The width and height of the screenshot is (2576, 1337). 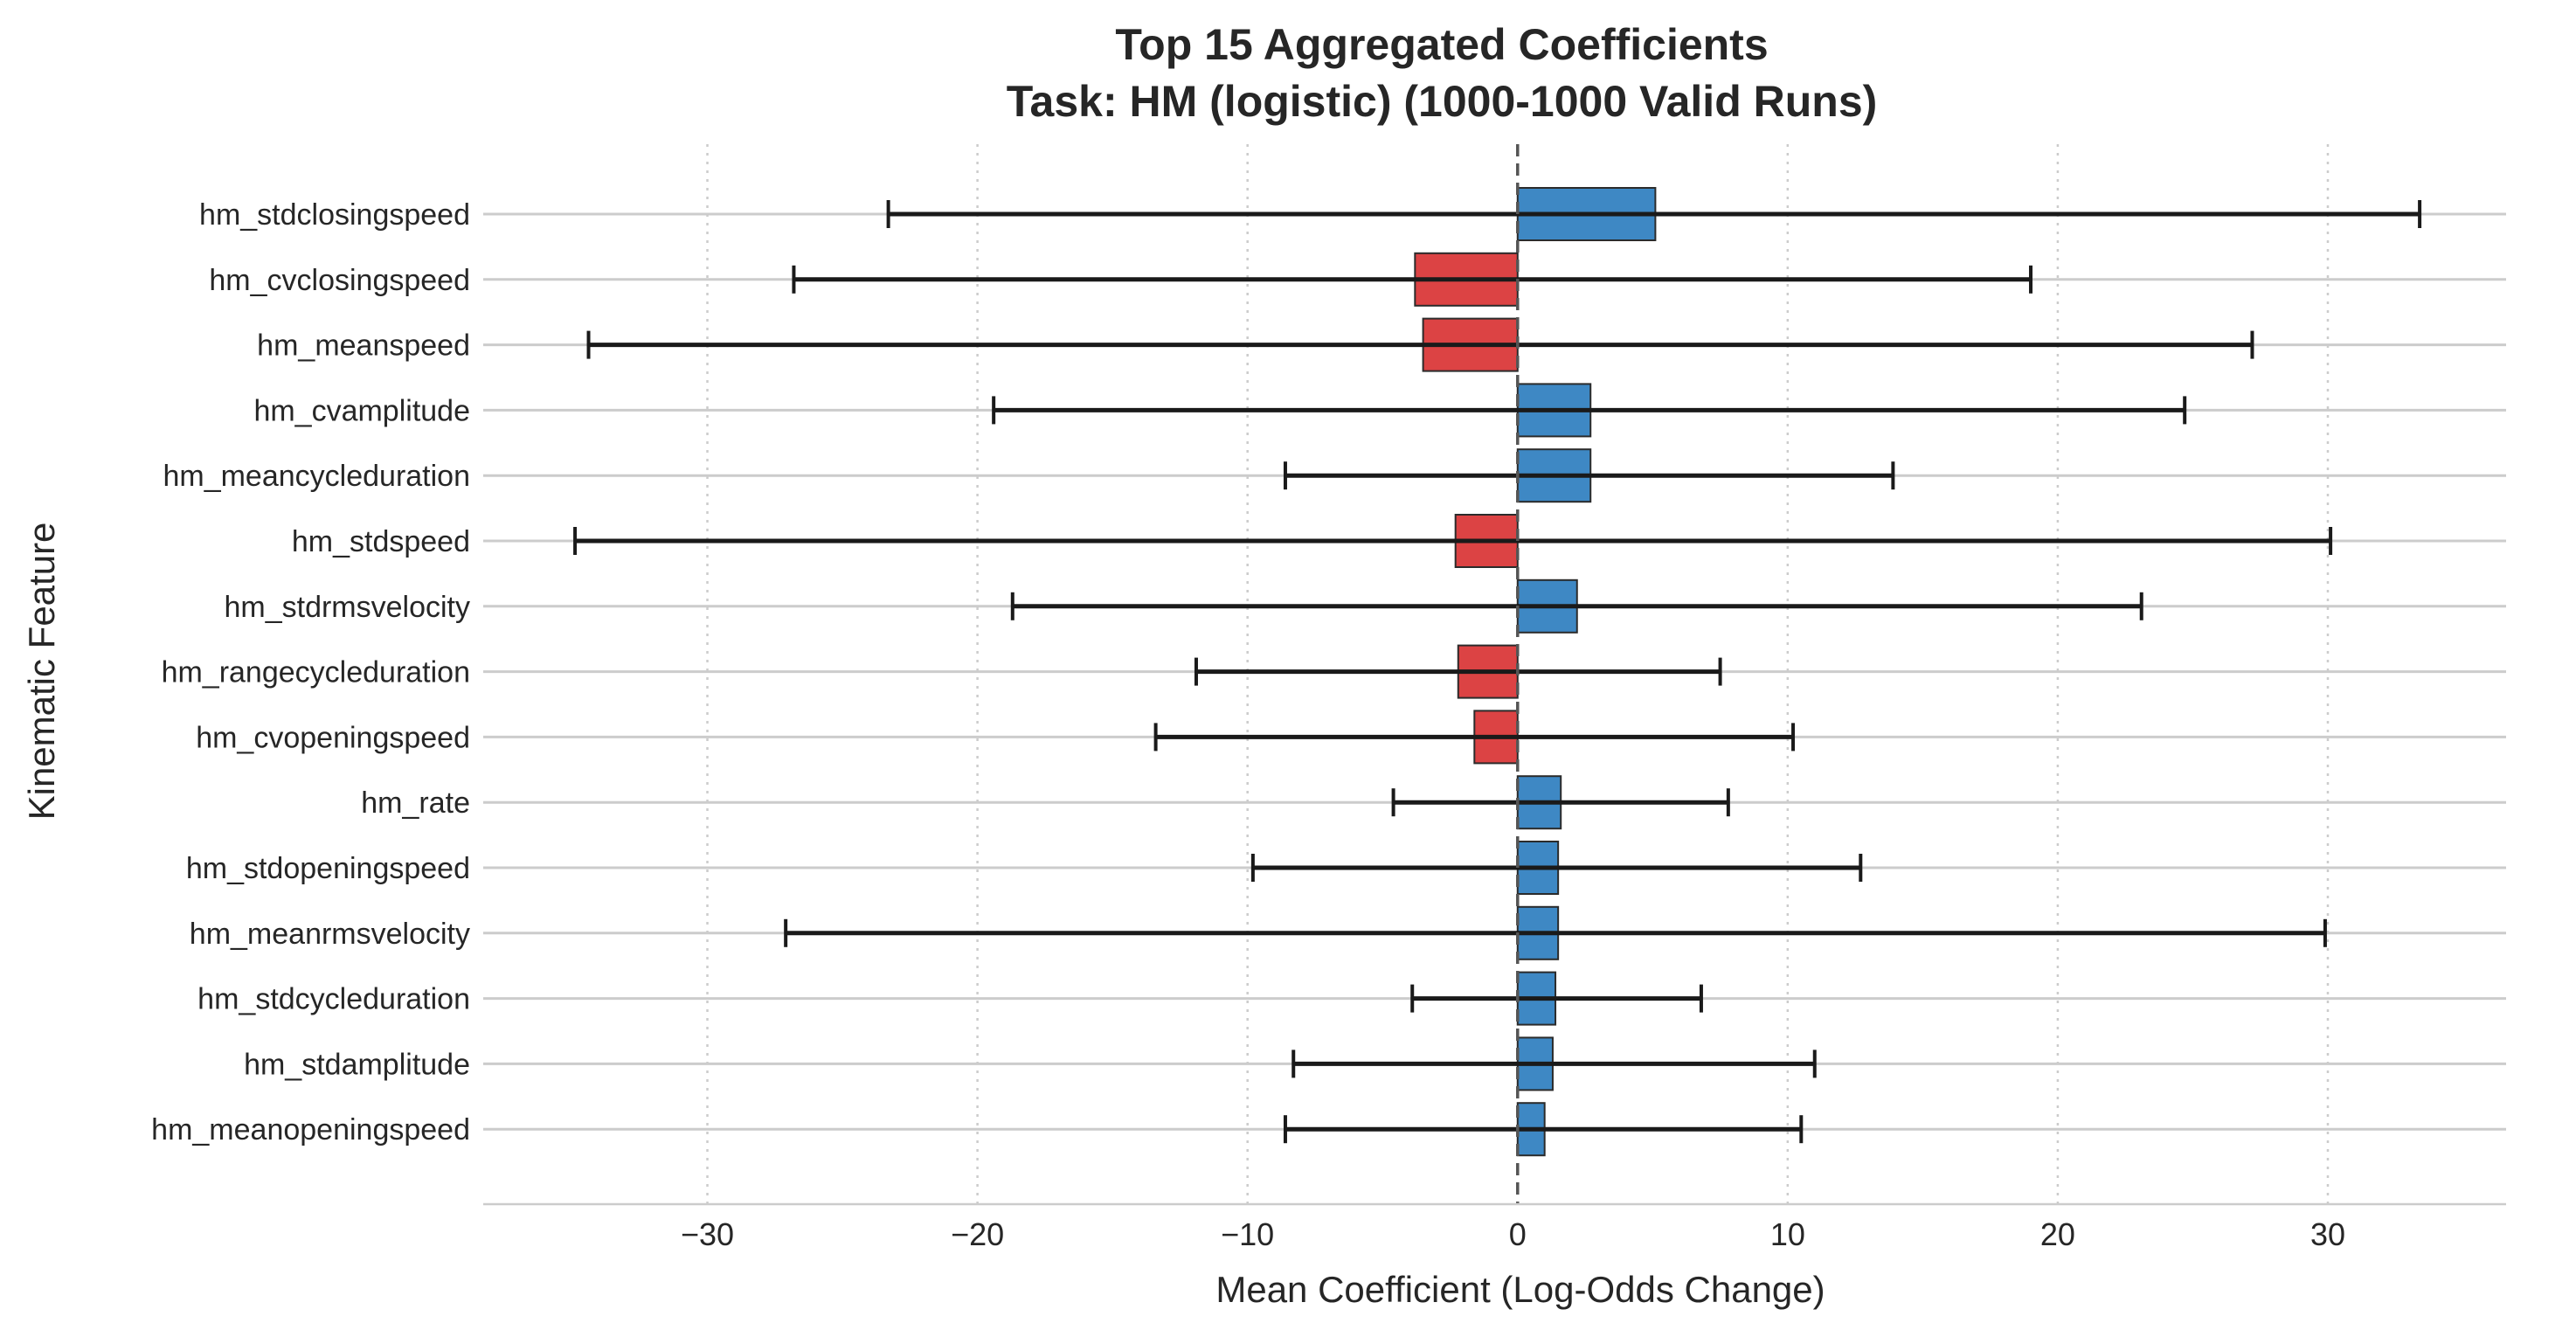 I want to click on y-tick-label: hm_stdclosingspeed, so click(x=334, y=215).